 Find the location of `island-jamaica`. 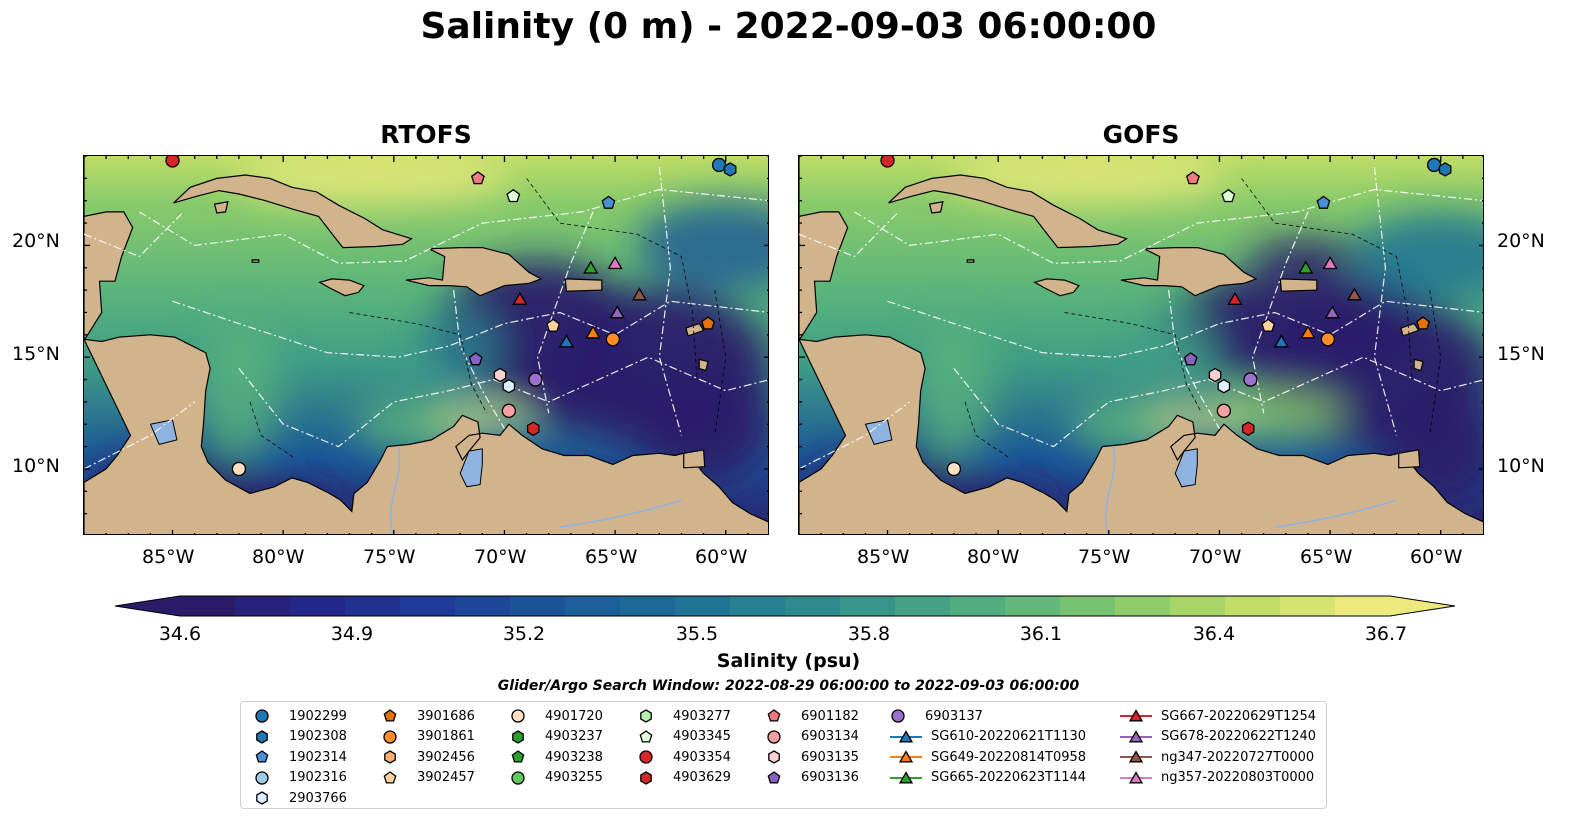

island-jamaica is located at coordinates (341, 287).